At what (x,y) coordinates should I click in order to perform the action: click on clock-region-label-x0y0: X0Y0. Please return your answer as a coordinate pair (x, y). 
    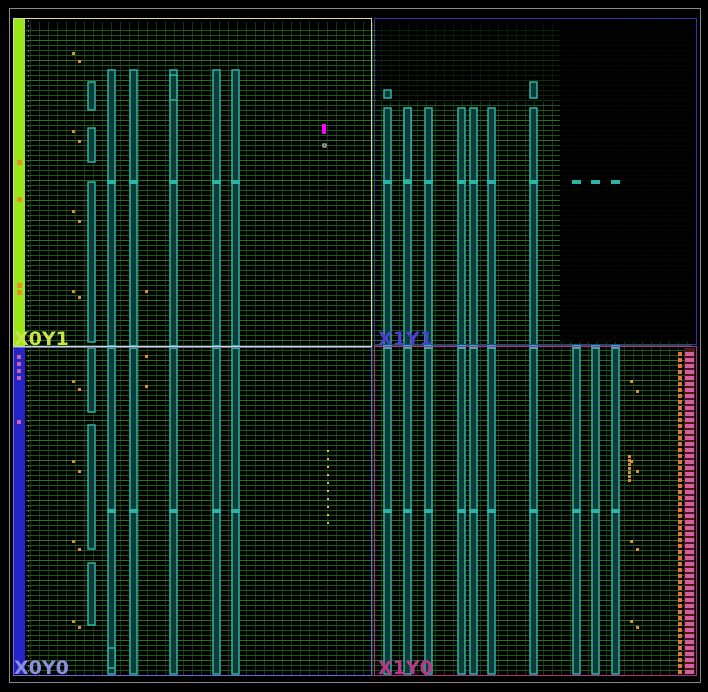
    Looking at the image, I should click on (41, 668).